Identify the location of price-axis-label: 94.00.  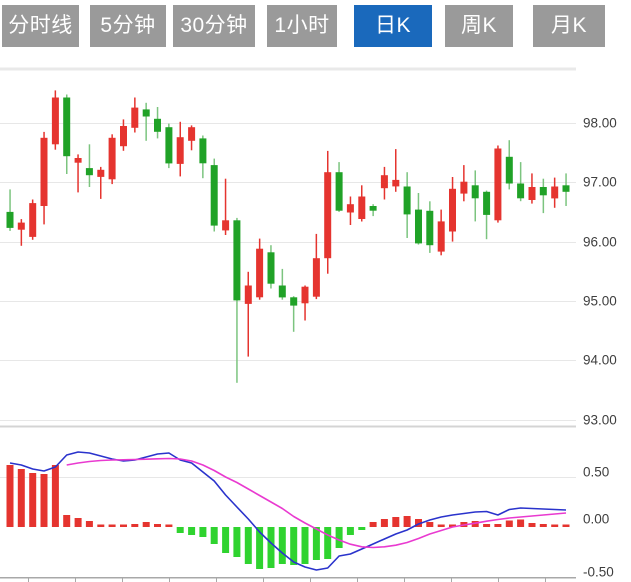
(600, 360).